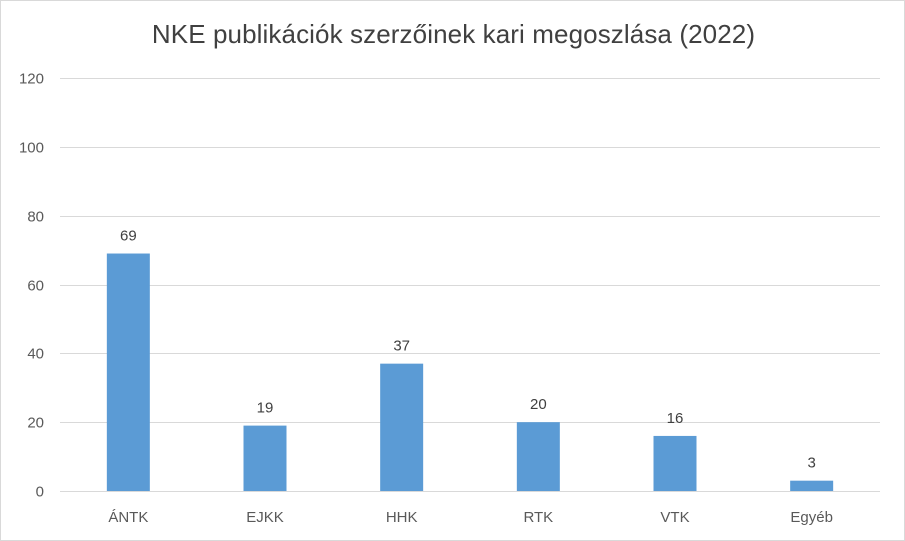 This screenshot has width=905, height=541. I want to click on x-axis-tick-labels: ÁNTK EJKK HHK RTK VTK Egyéb, so click(470, 517).